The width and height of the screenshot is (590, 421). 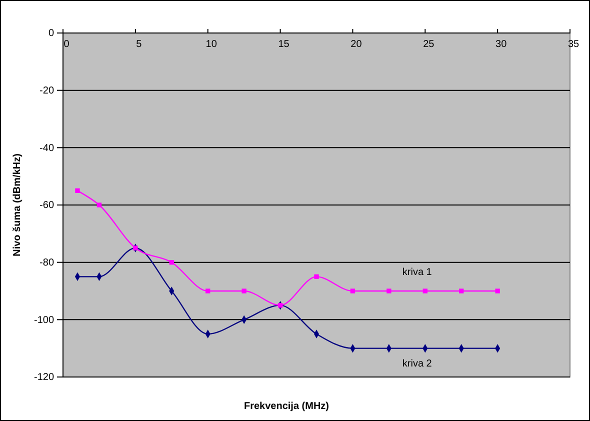 What do you see at coordinates (284, 44) in the screenshot?
I see `x-tick-label: 15` at bounding box center [284, 44].